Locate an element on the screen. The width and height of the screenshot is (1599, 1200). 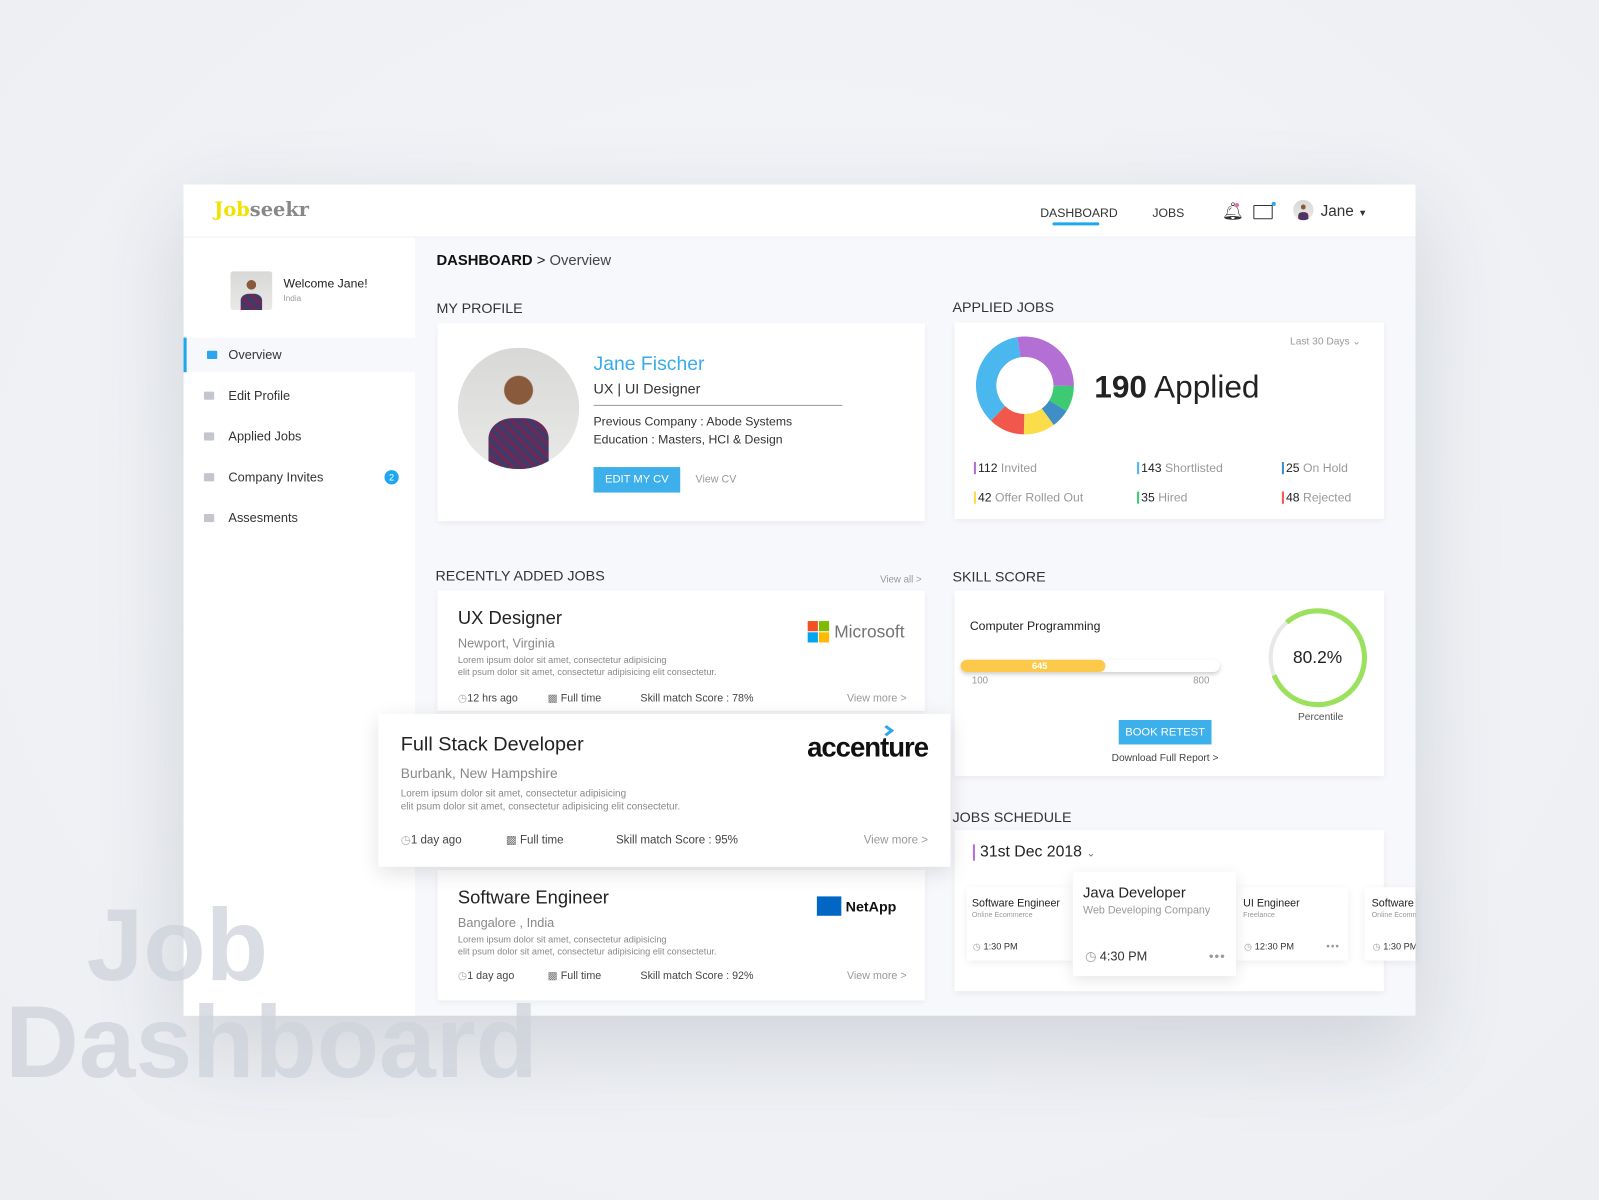
job-title: Software Engineer is located at coordinates (533, 897).